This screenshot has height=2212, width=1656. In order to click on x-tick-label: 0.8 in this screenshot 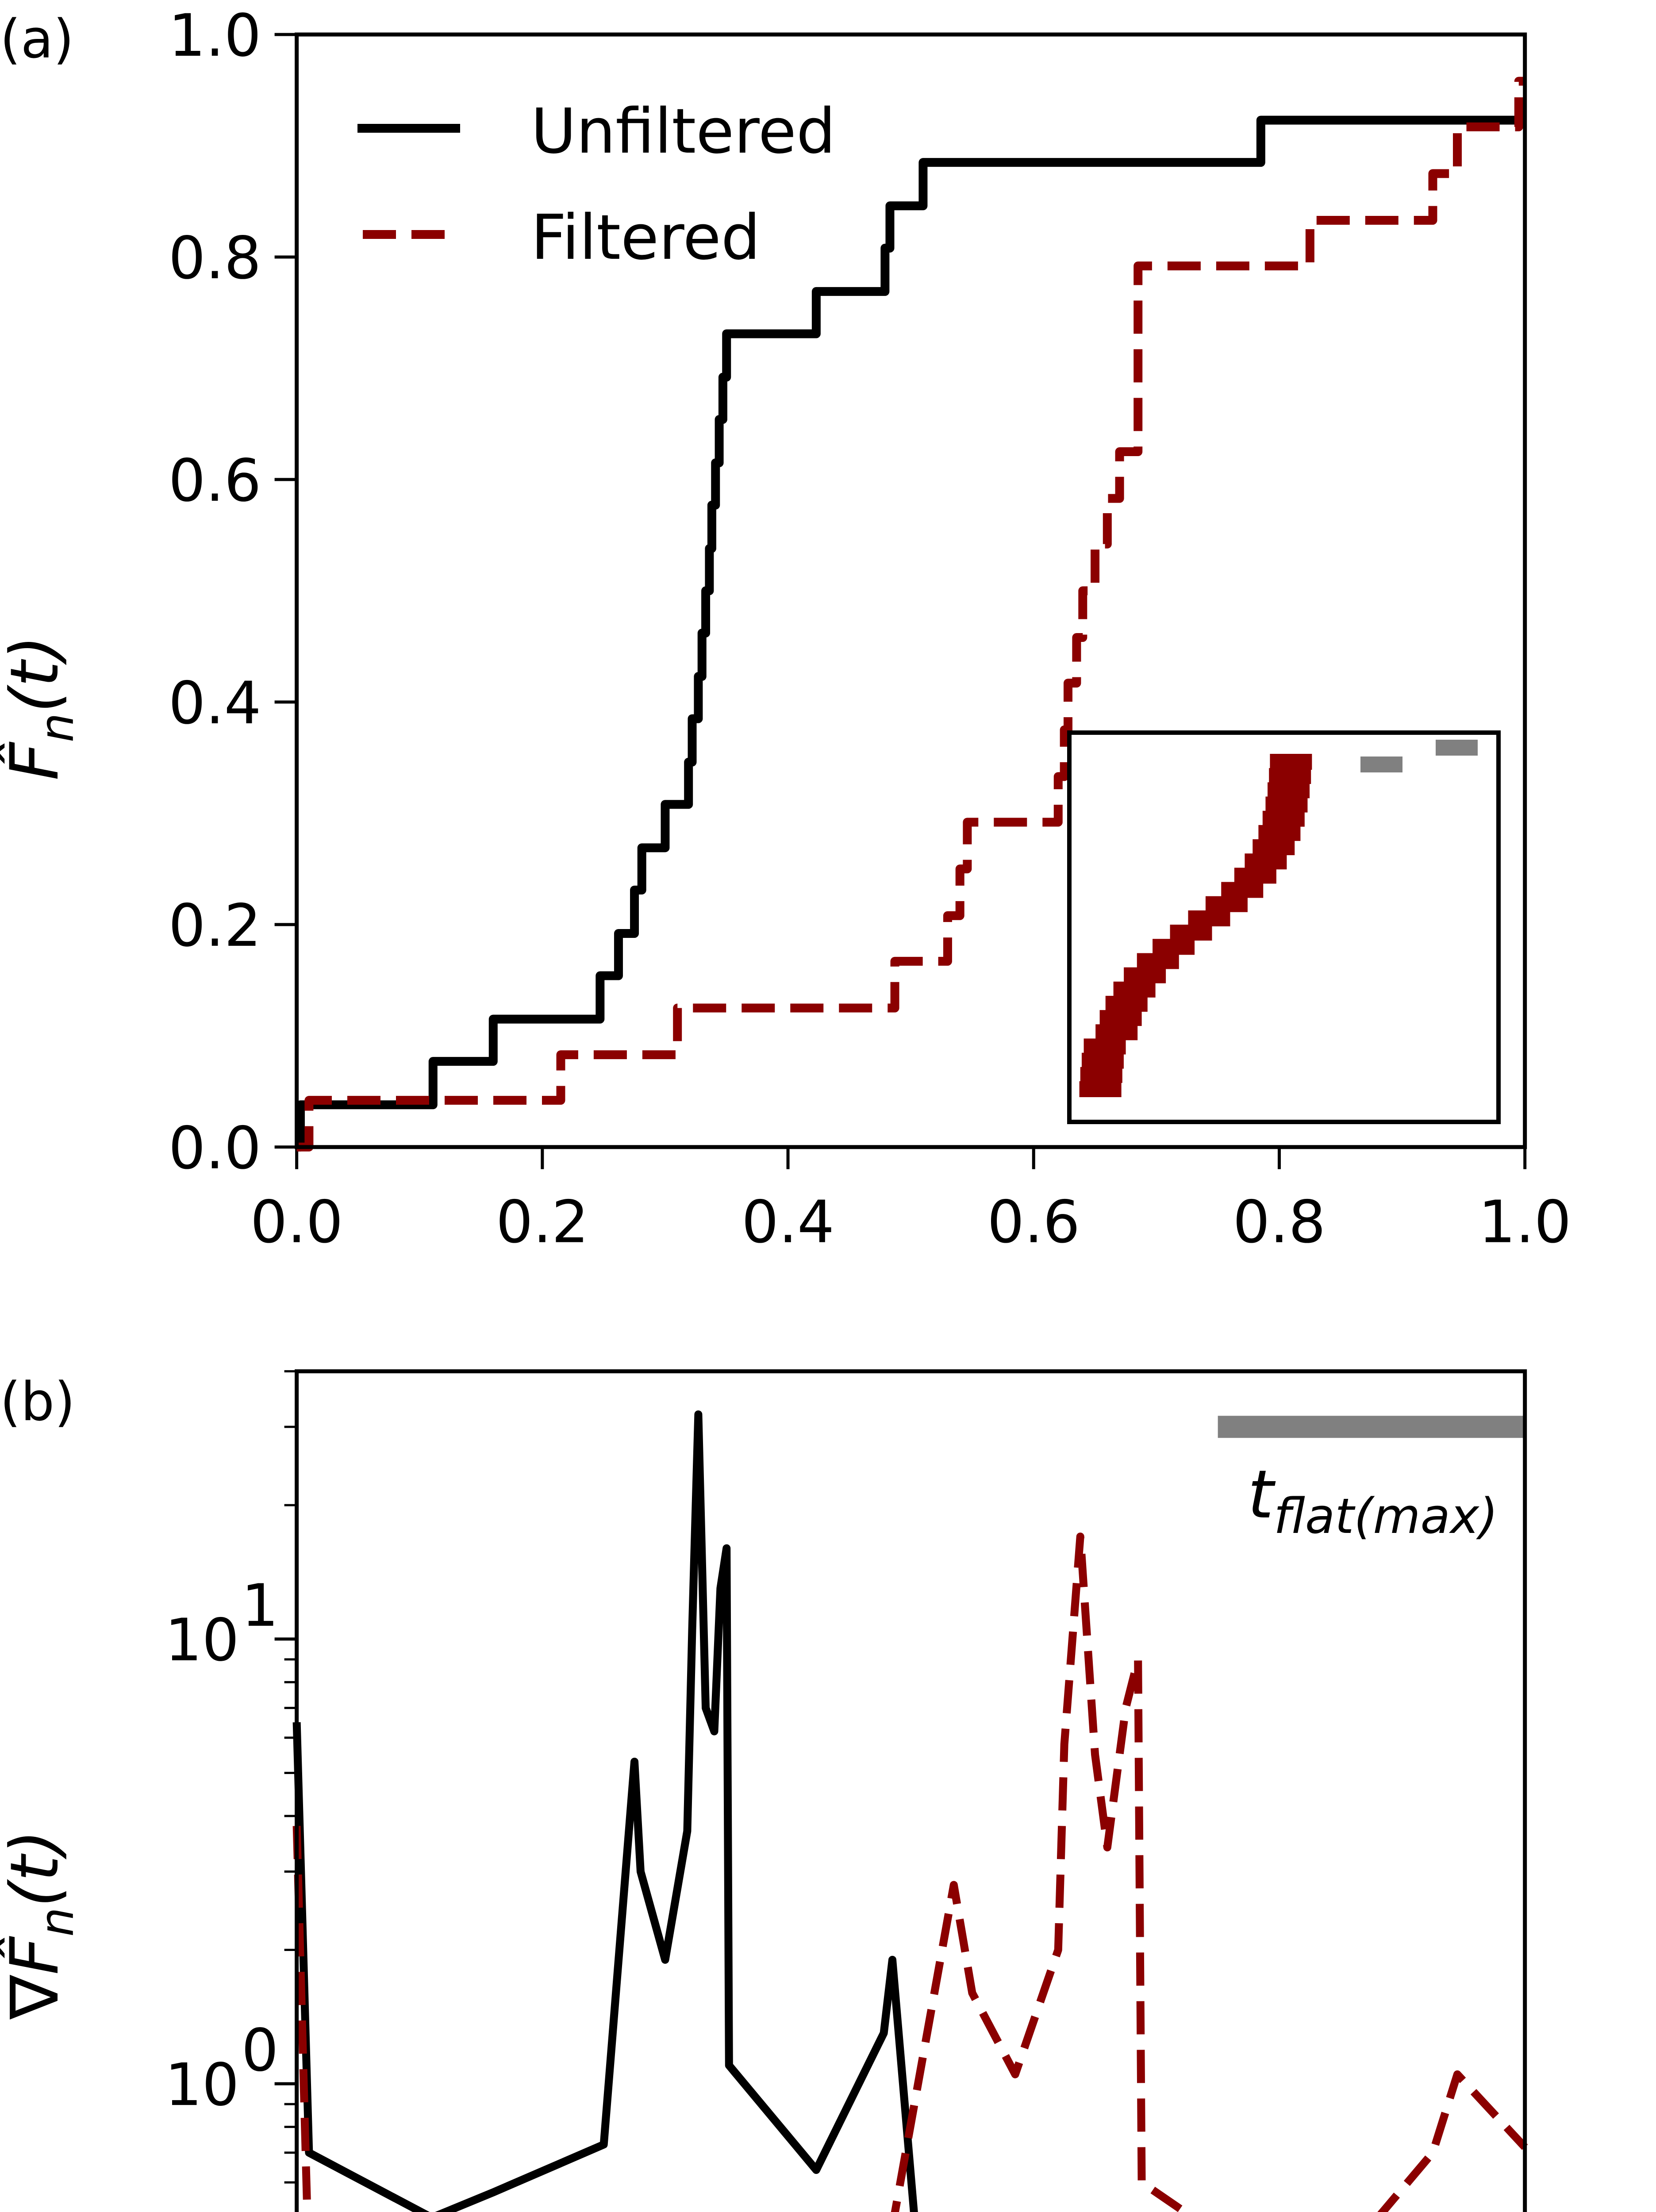, I will do `click(1279, 1222)`.